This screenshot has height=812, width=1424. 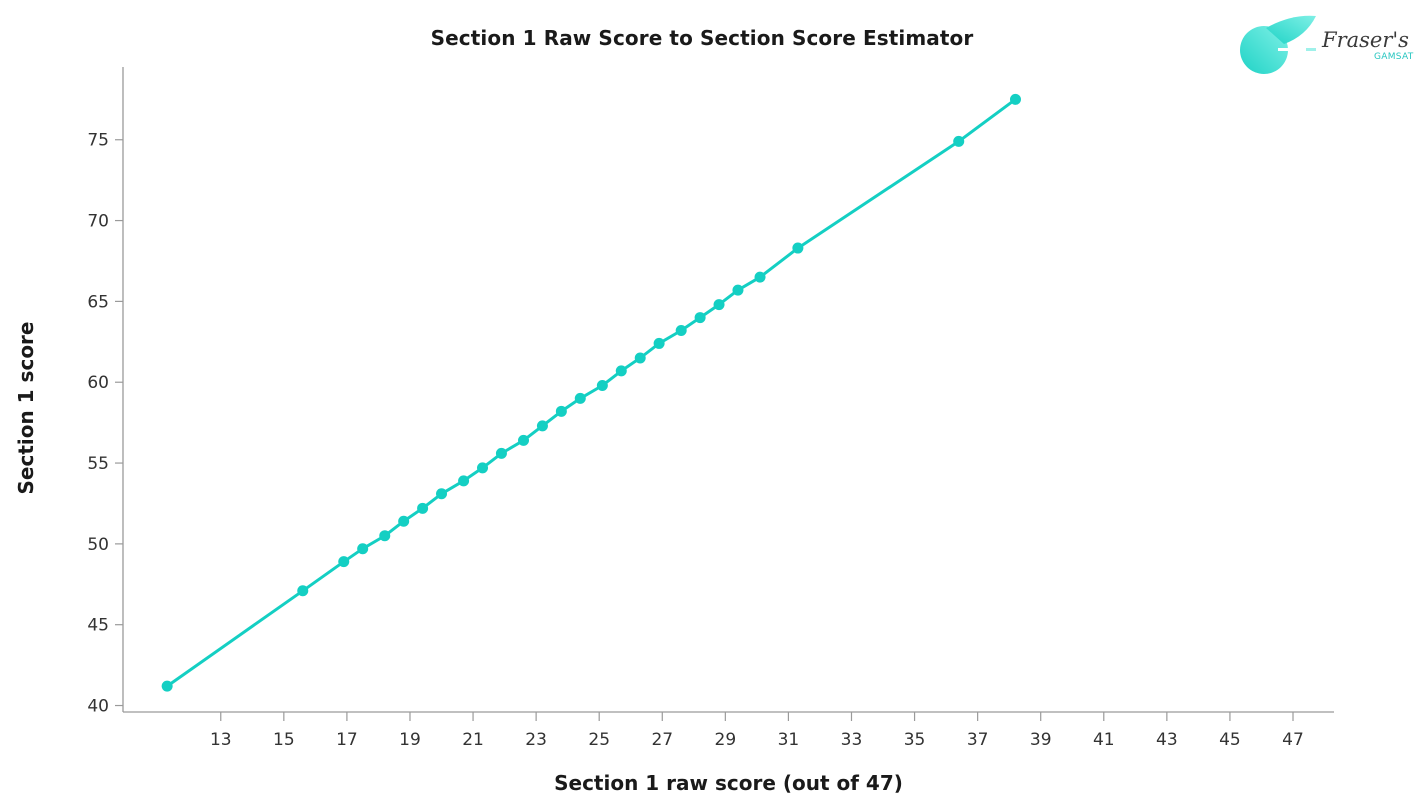 I want to click on x-tick-label: 37, so click(x=978, y=740).